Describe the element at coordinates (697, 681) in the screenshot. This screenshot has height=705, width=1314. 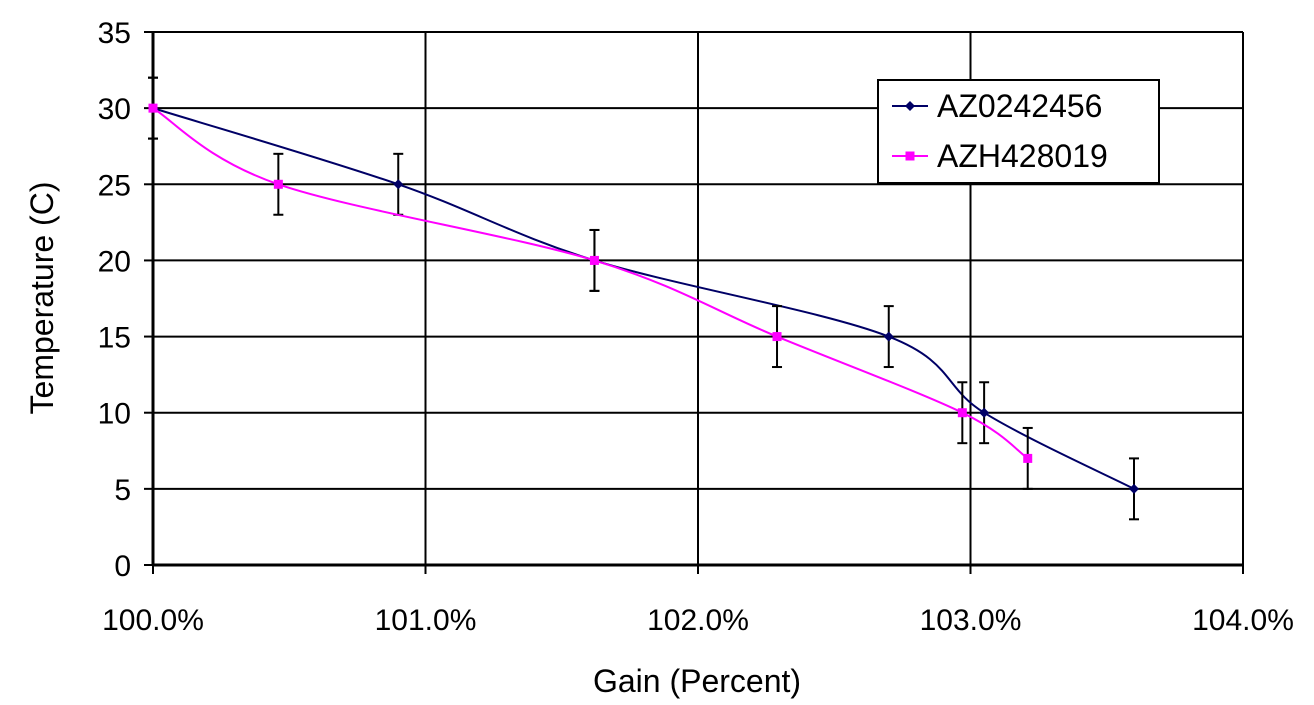
I see `x-axis-title: Gain (Percent)` at that location.